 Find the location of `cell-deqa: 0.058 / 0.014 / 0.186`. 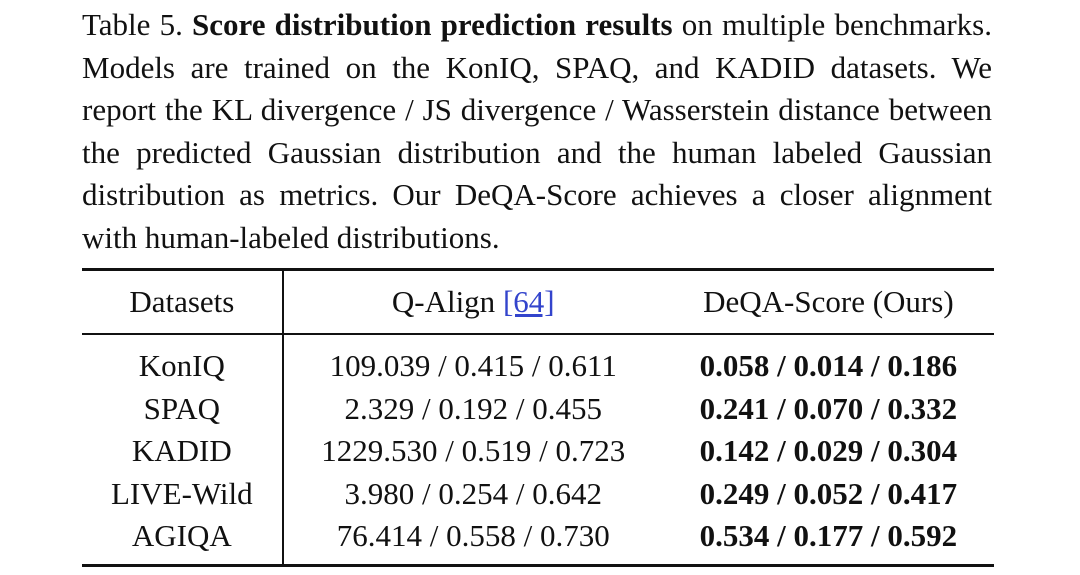

cell-deqa: 0.058 / 0.014 / 0.186 is located at coordinates (828, 366).